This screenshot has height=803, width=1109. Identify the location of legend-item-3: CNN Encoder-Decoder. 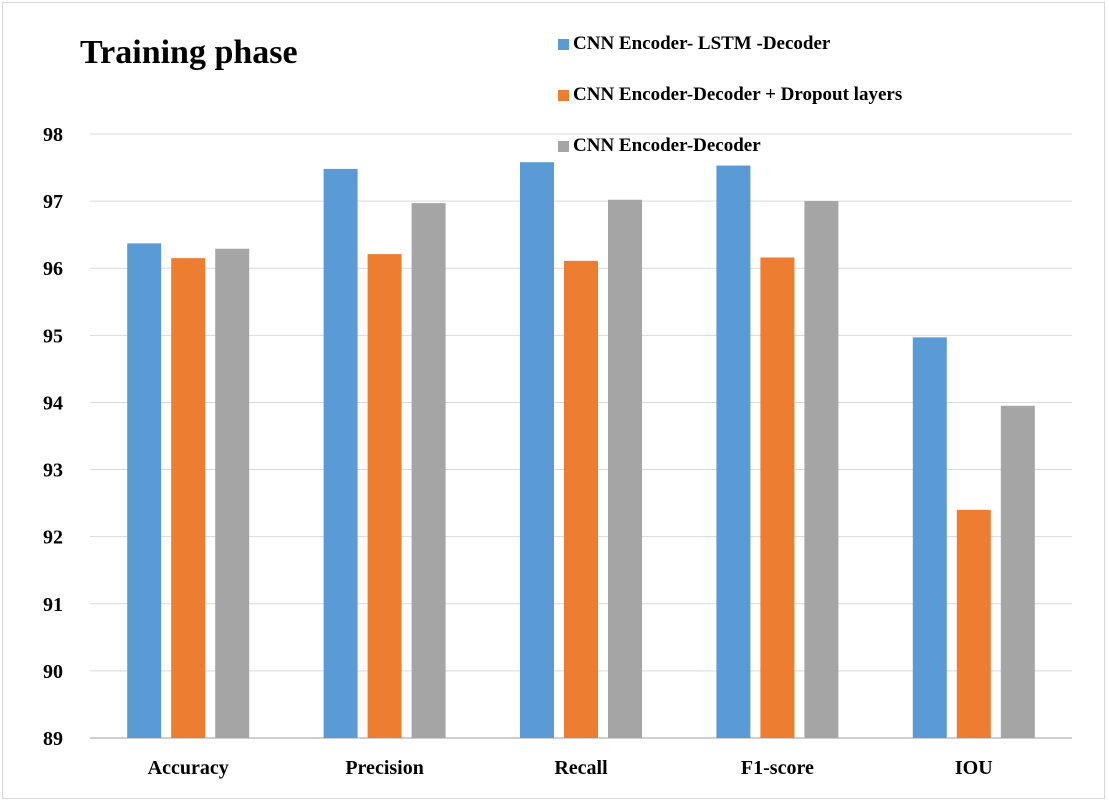
(730, 146).